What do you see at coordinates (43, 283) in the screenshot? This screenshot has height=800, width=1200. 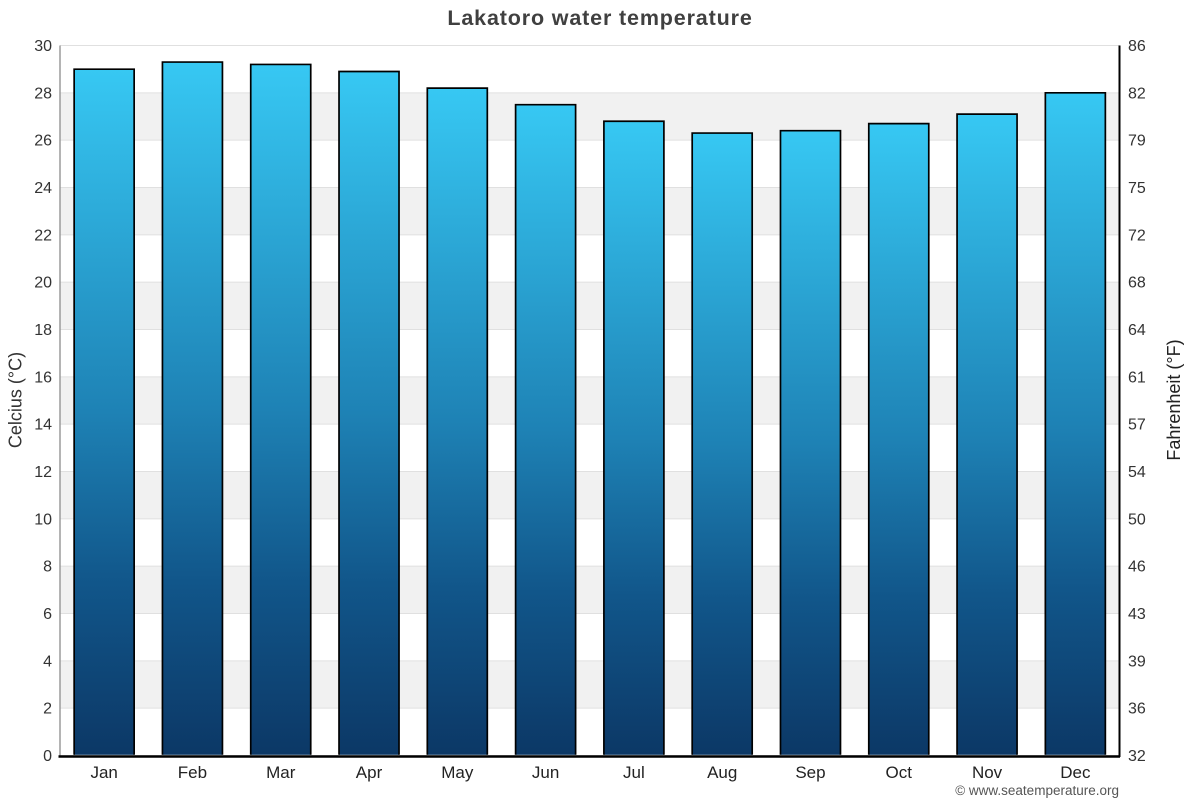 I see `svg-text: 20` at bounding box center [43, 283].